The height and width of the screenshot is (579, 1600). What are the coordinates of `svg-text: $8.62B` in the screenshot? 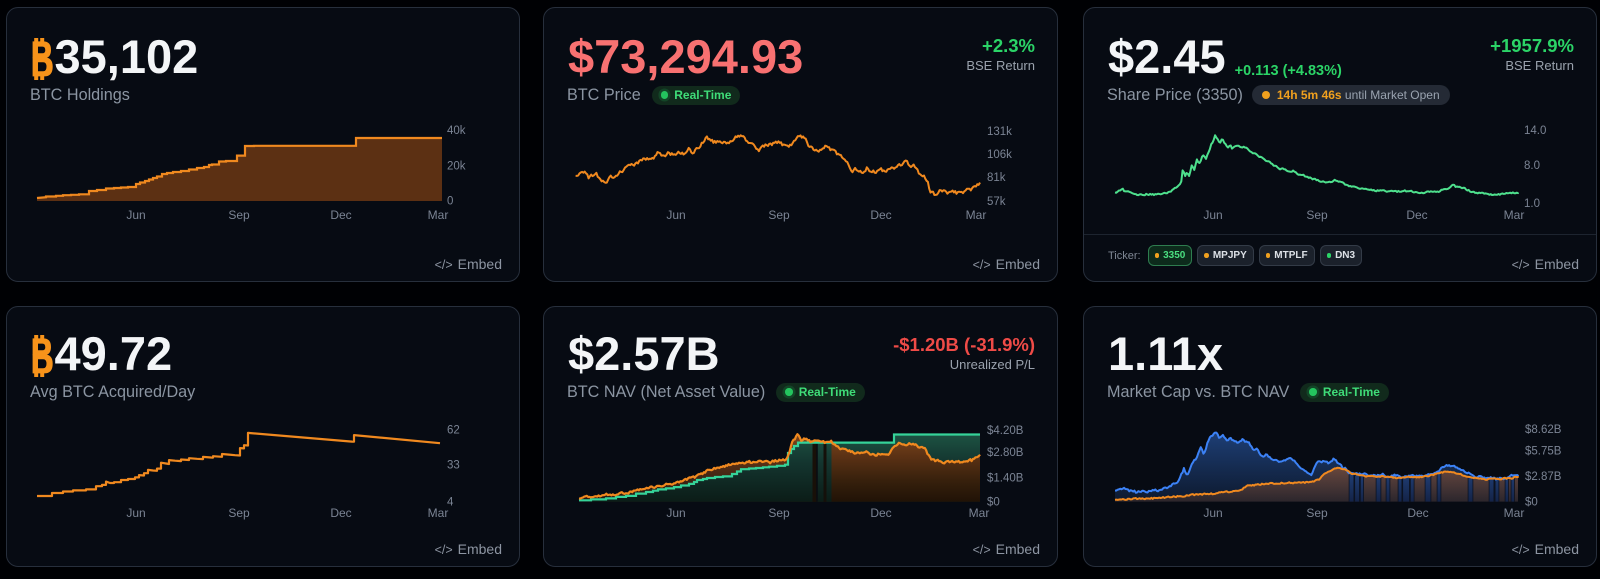 It's located at (1543, 430).